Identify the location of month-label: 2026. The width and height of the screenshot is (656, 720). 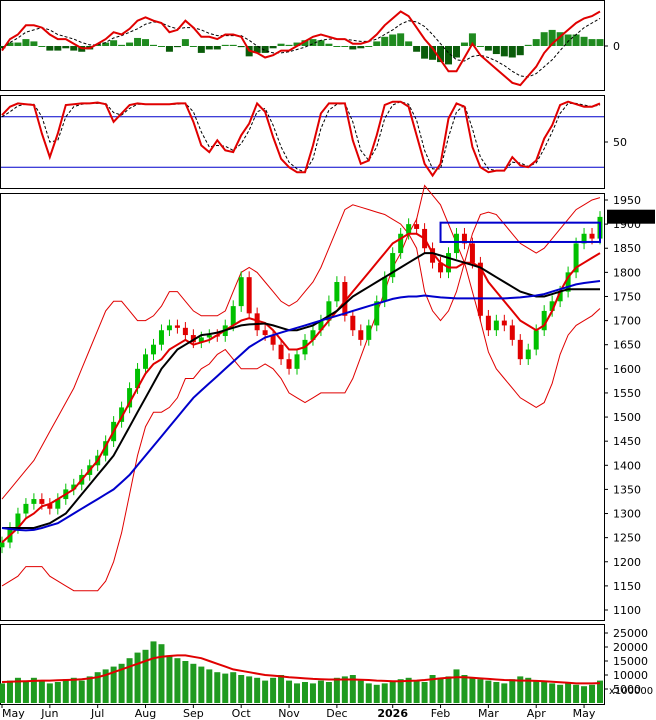
(392, 713).